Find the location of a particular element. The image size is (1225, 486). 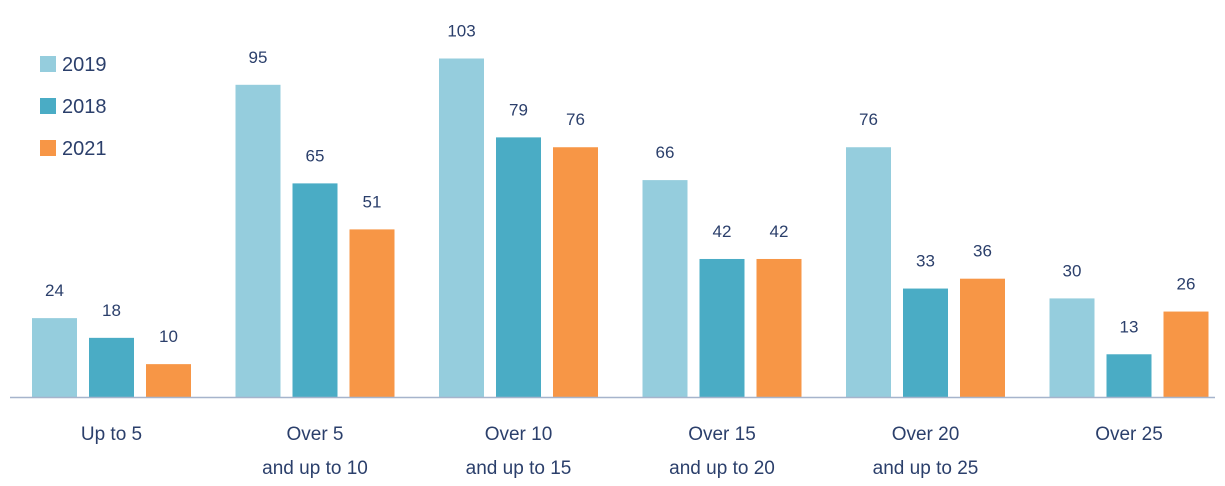

category-label-3-0: Over 15 is located at coordinates (722, 434).